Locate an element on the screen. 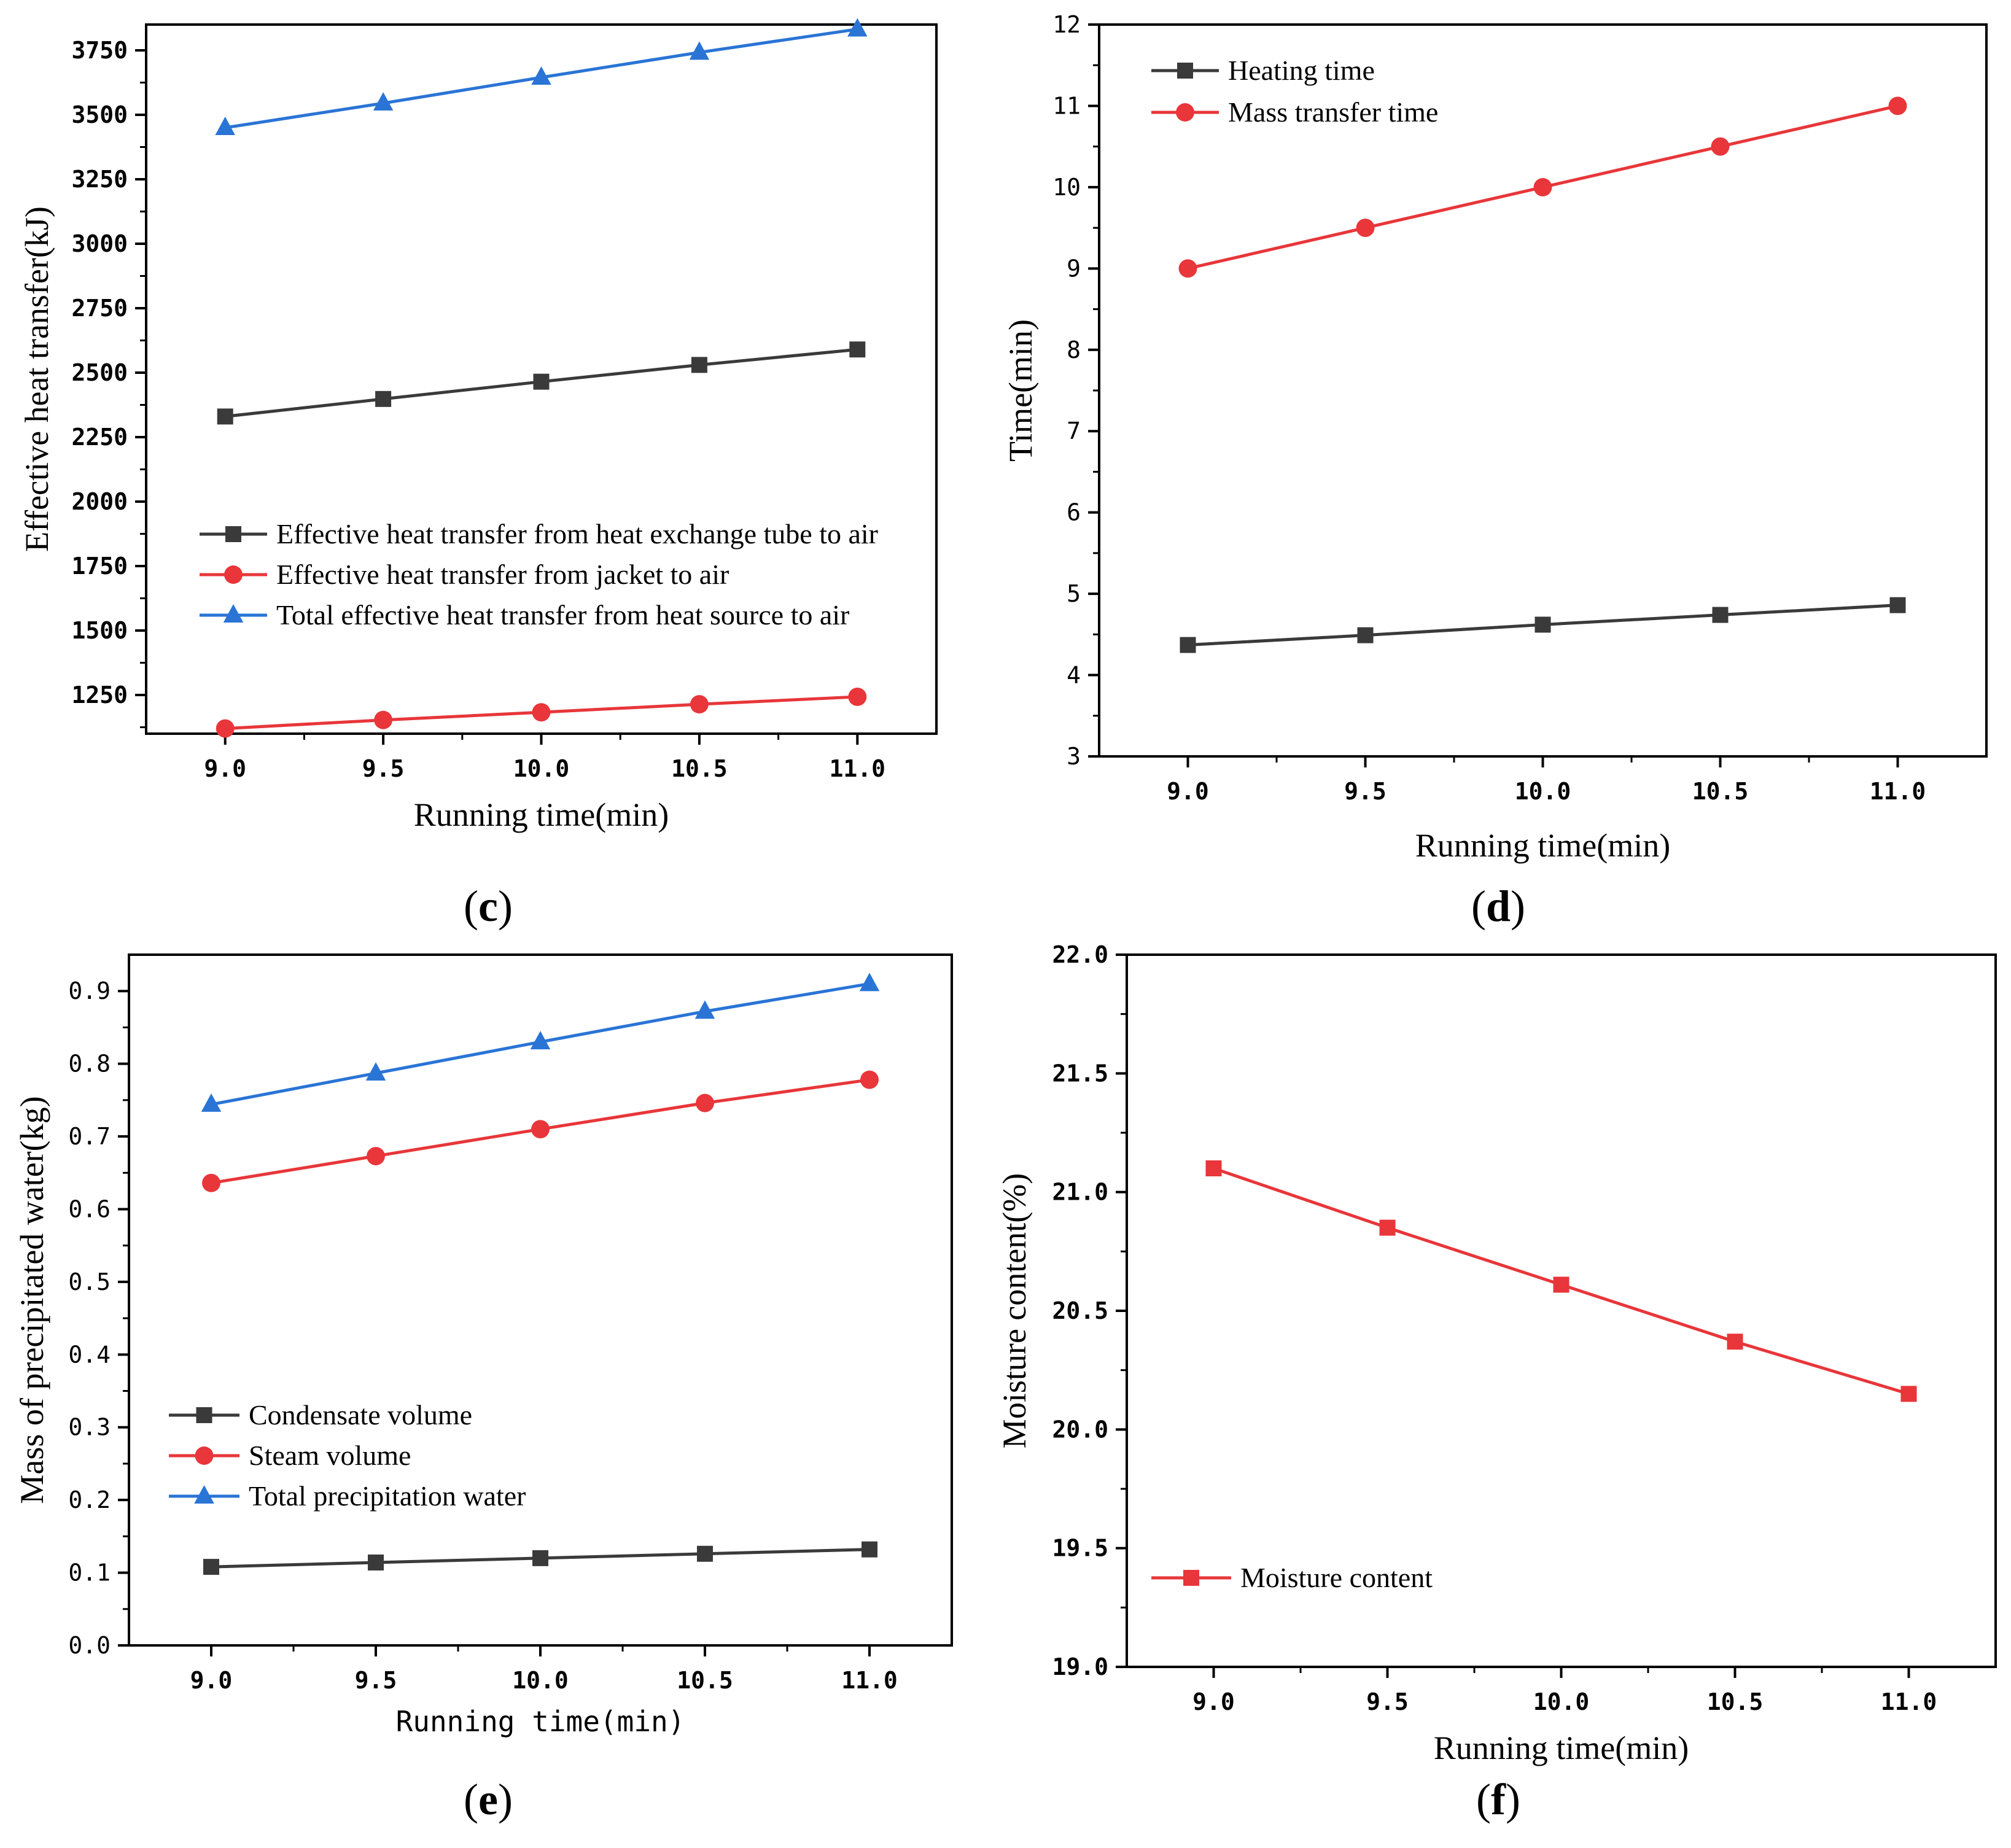  y-tick-label: 8 is located at coordinates (1074, 349).